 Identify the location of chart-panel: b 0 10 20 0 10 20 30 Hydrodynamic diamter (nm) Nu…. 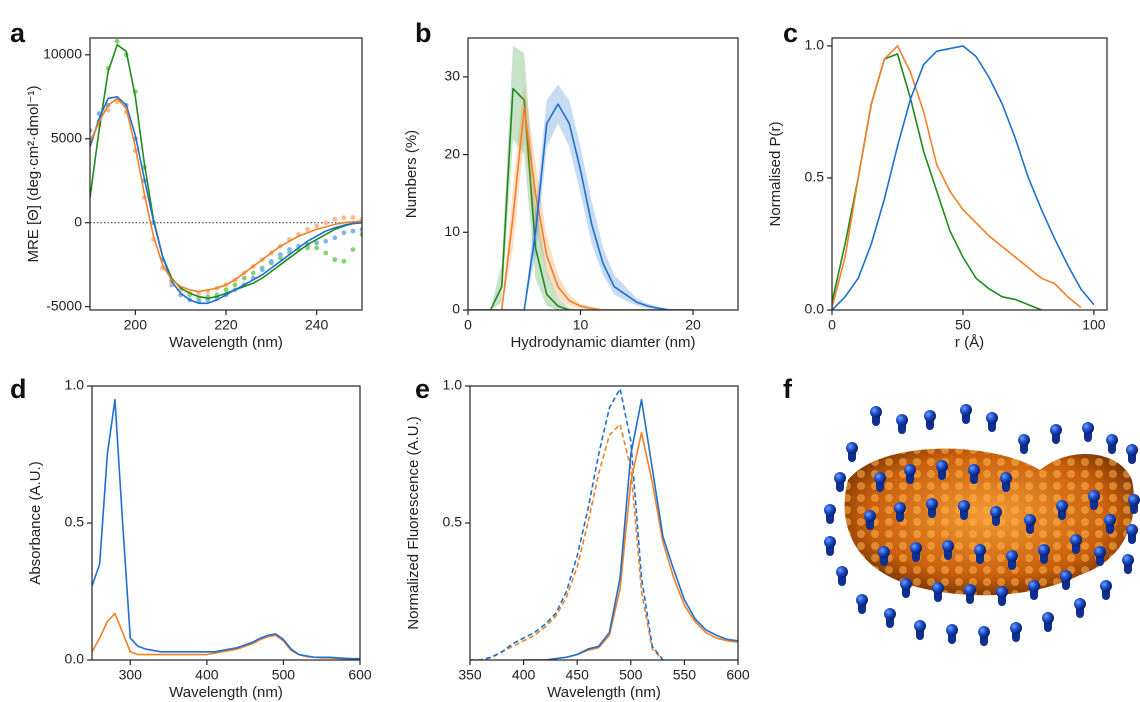
(571, 184).